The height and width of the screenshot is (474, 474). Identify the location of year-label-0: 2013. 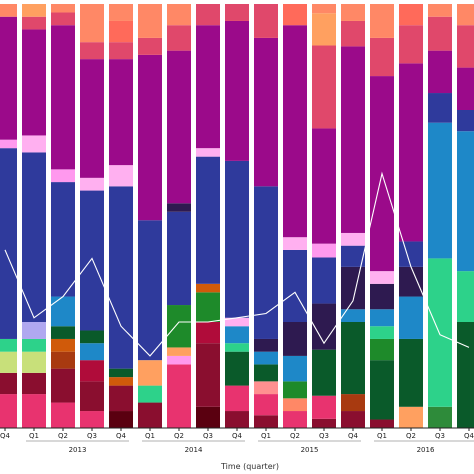
(78, 450).